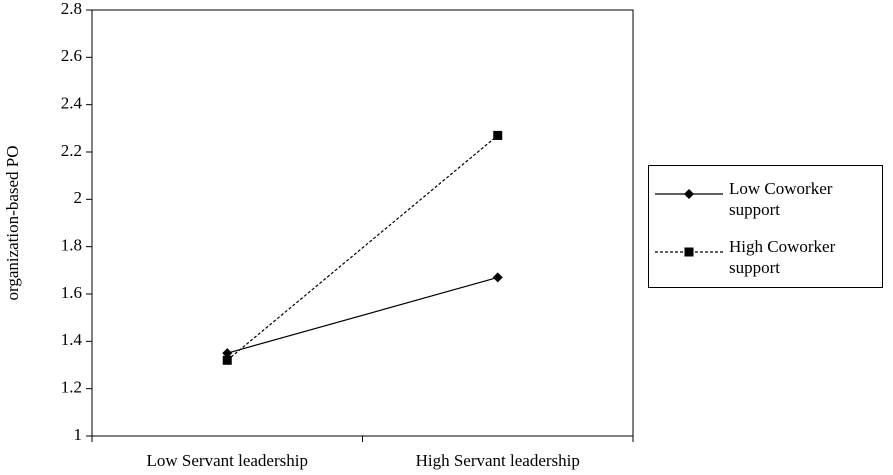 Image resolution: width=893 pixels, height=475 pixels. What do you see at coordinates (72, 339) in the screenshot?
I see `y-tick-label: 1.4` at bounding box center [72, 339].